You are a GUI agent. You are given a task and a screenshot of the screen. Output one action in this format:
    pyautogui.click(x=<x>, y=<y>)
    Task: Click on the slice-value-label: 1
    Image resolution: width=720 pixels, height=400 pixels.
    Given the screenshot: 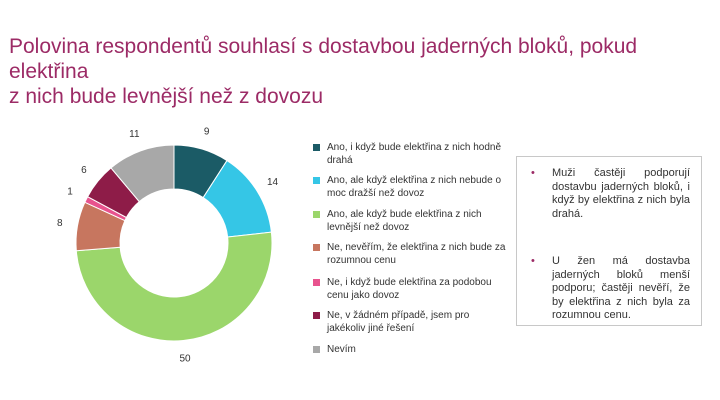 What is the action you would take?
    pyautogui.click(x=70, y=191)
    